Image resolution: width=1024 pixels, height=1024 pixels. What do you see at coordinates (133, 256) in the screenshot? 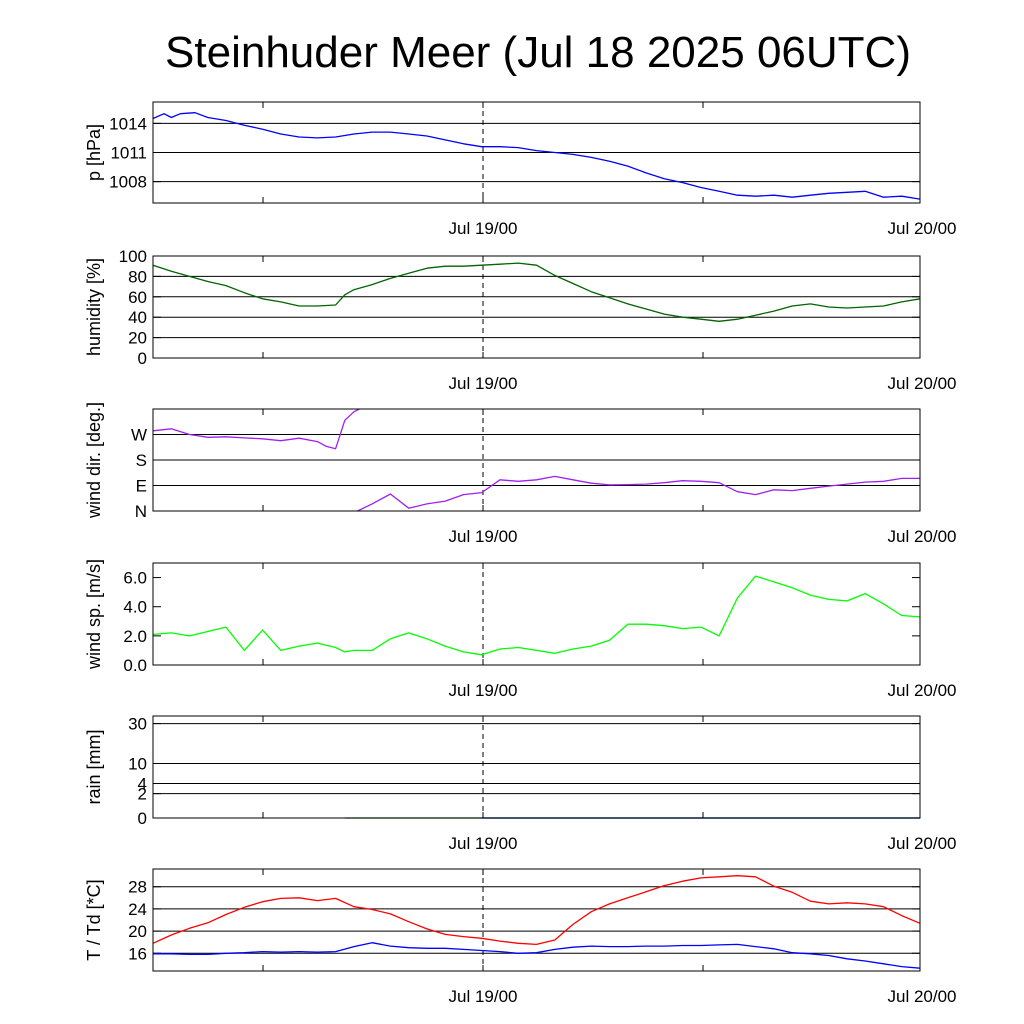
I see `y-tick-label: 100` at bounding box center [133, 256].